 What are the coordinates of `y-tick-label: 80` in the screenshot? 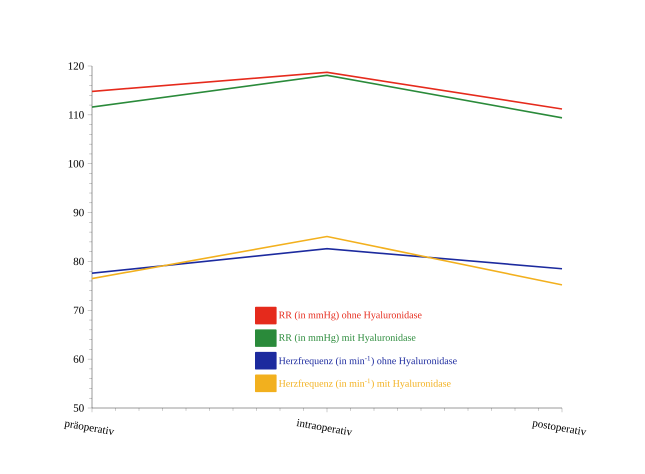 It's located at (79, 262).